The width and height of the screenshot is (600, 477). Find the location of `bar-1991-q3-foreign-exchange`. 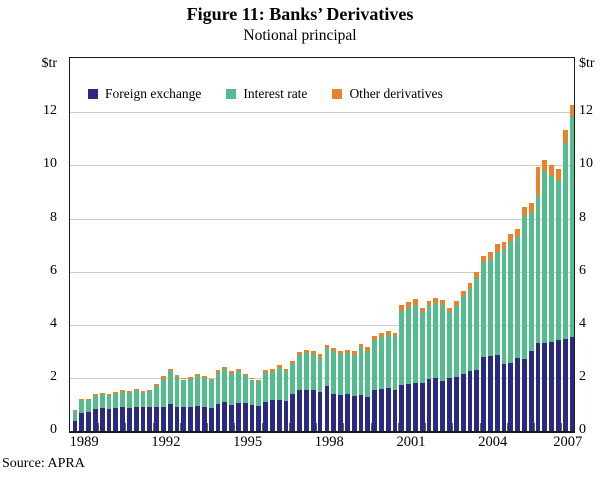

bar-1991-q3-foreign-exchange is located at coordinates (143, 419).